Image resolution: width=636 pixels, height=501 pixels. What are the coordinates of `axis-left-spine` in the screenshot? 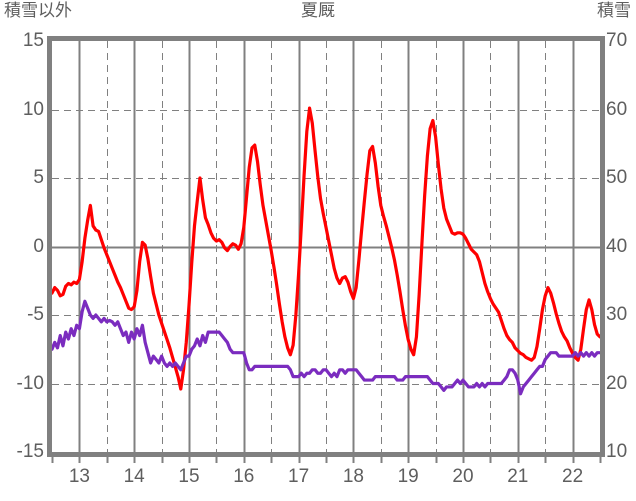 It's located at (49, 246).